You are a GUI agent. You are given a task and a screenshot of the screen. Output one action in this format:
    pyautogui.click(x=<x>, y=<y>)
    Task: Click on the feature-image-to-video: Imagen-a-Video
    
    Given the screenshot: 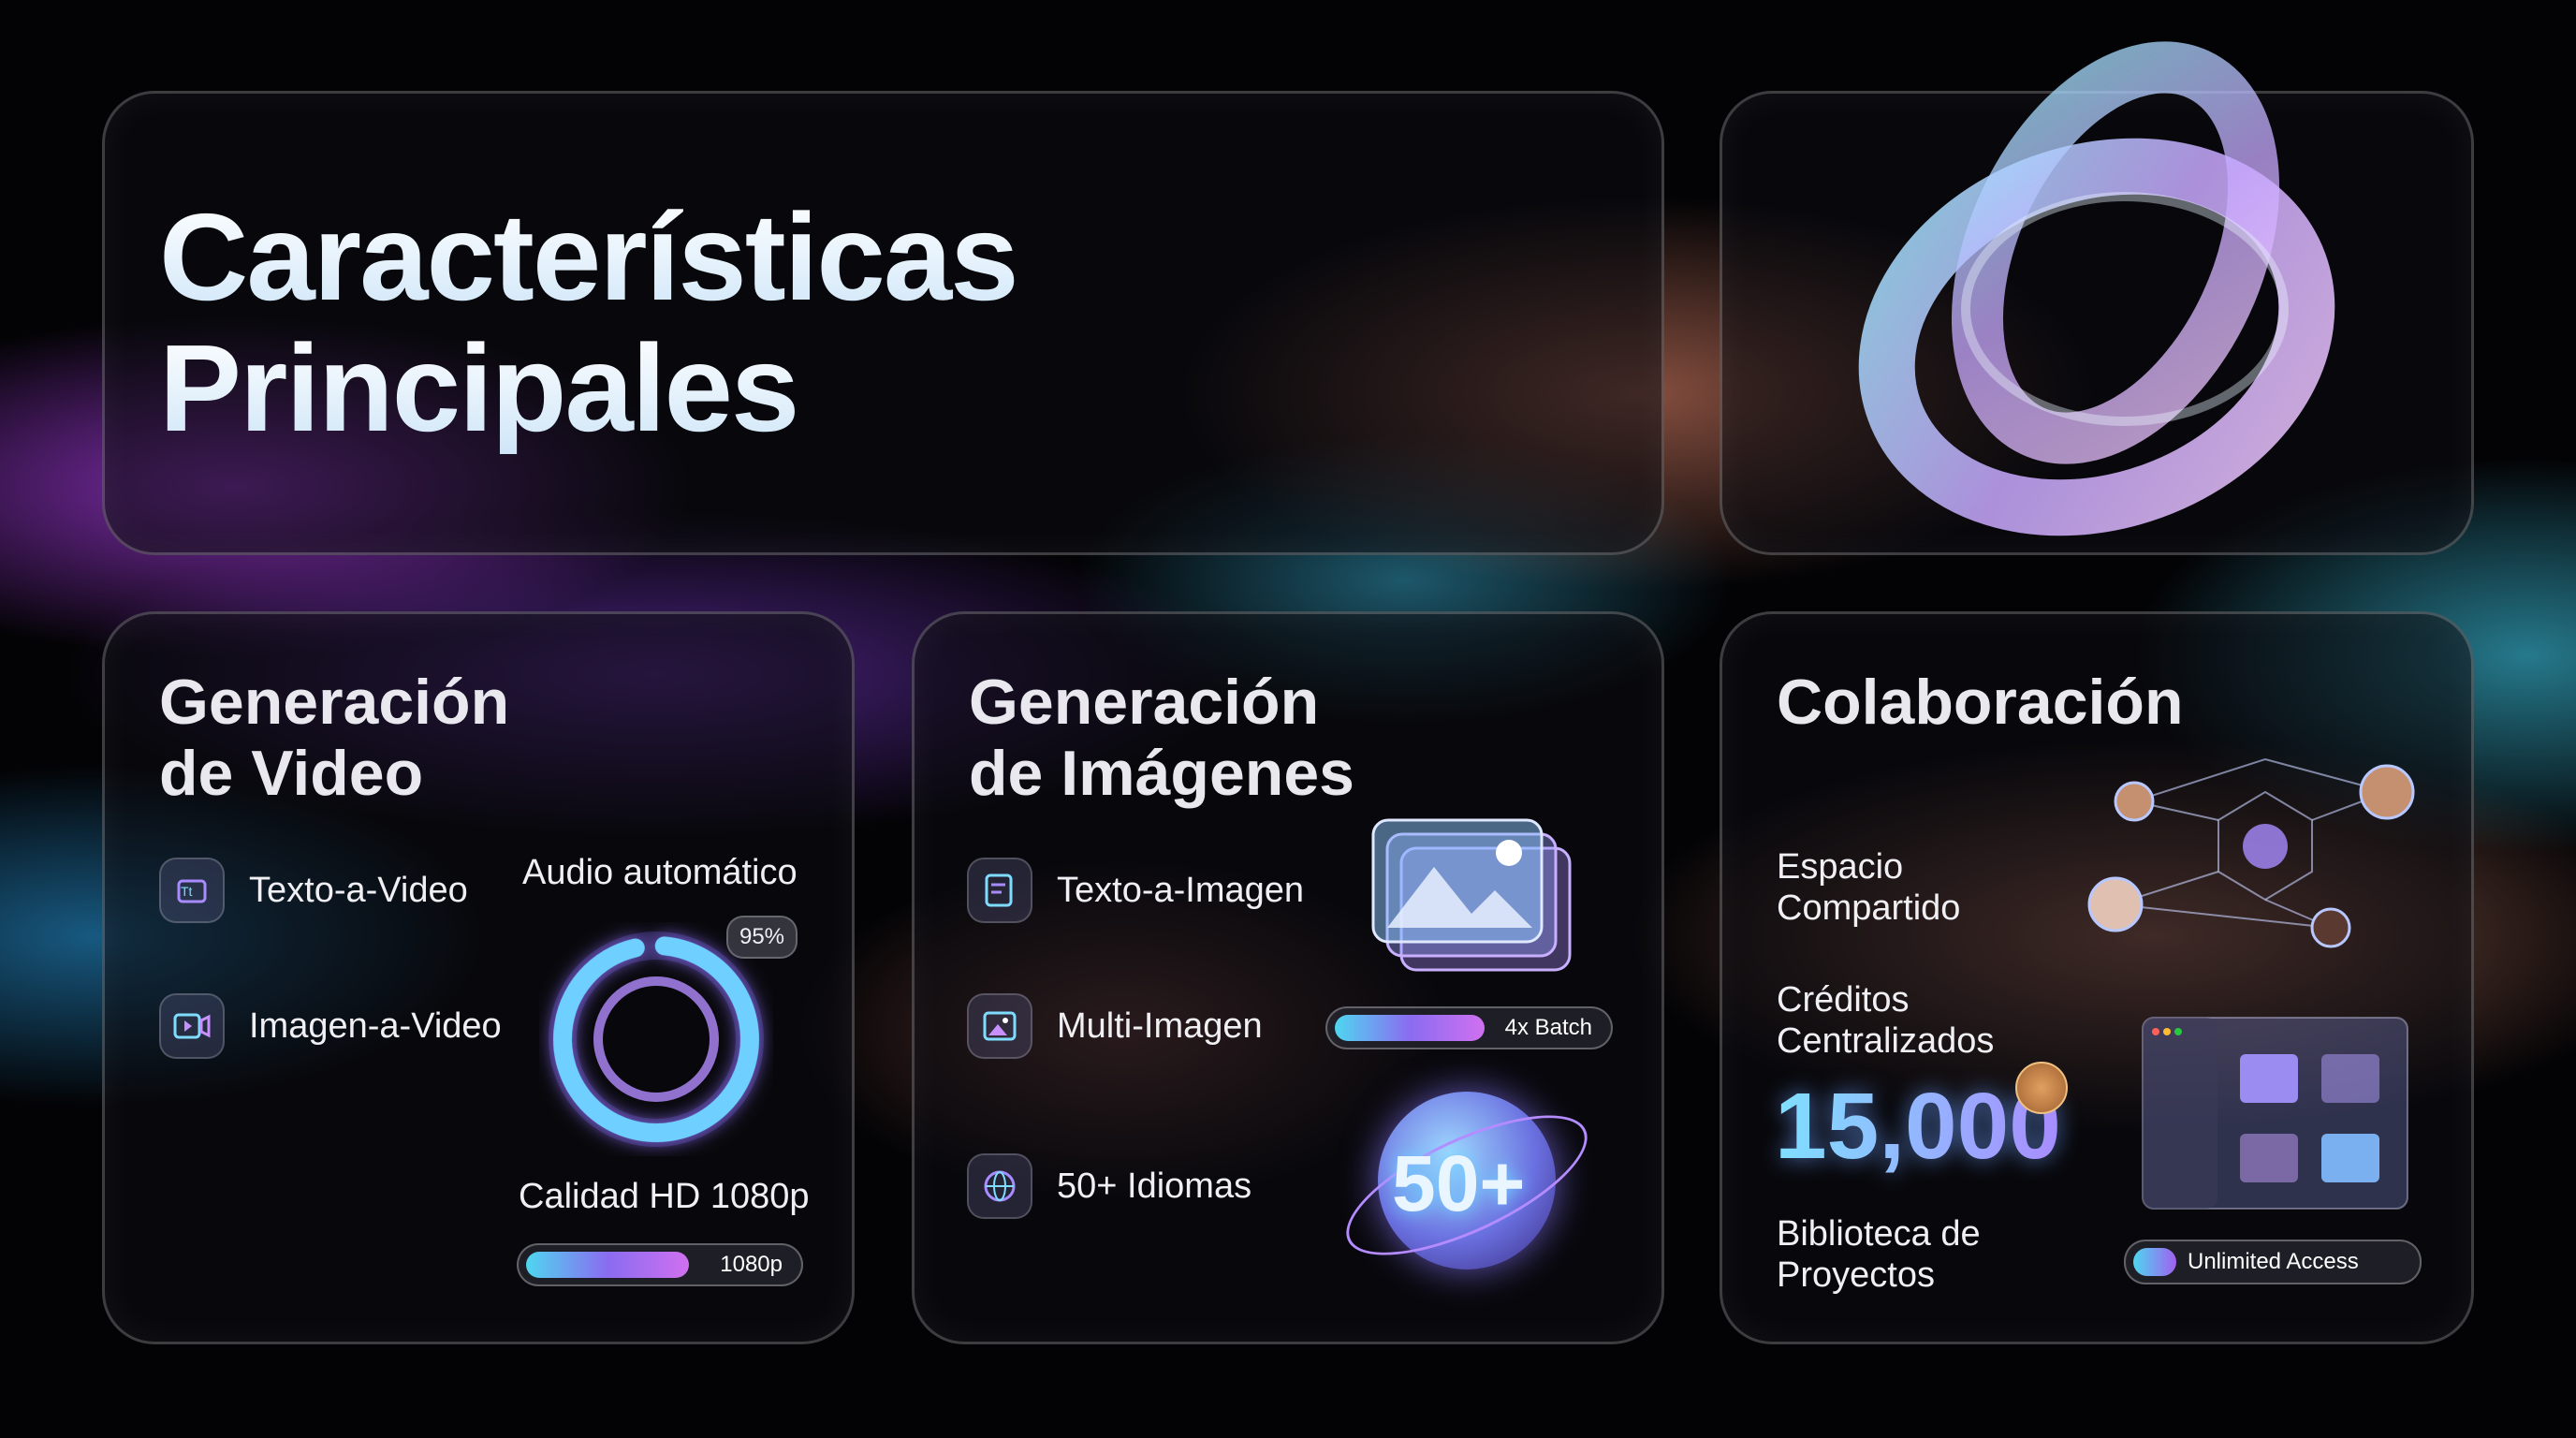 What is the action you would take?
    pyautogui.click(x=330, y=1026)
    